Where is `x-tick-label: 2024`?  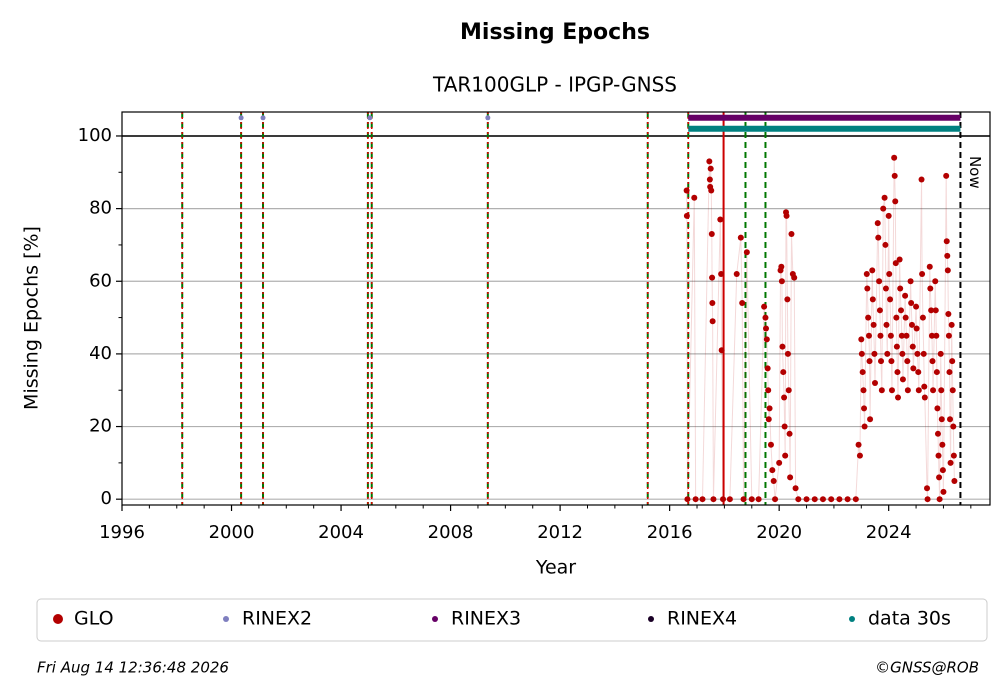 x-tick-label: 2024 is located at coordinates (889, 532).